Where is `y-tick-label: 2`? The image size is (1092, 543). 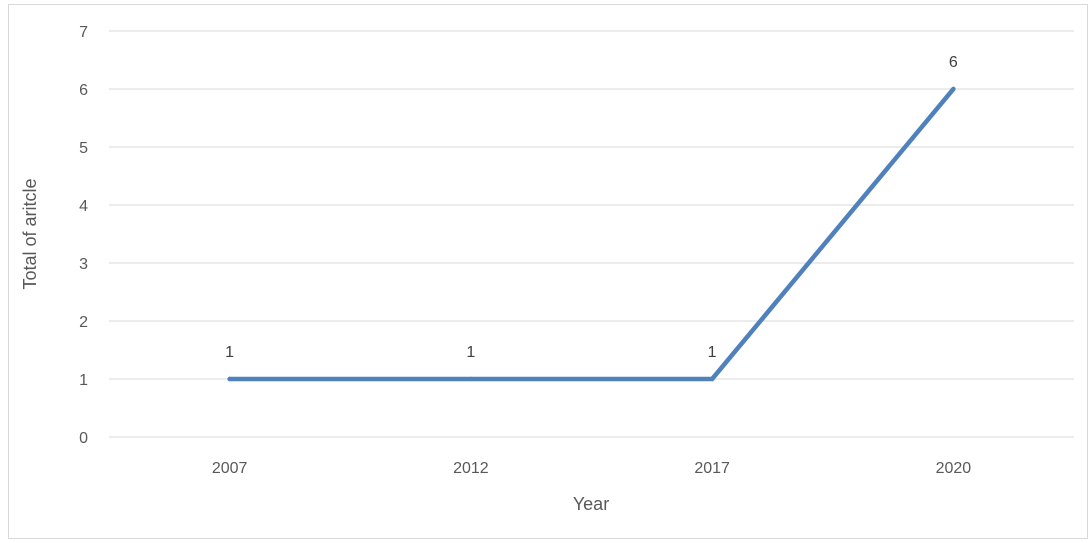
y-tick-label: 2 is located at coordinates (83, 322).